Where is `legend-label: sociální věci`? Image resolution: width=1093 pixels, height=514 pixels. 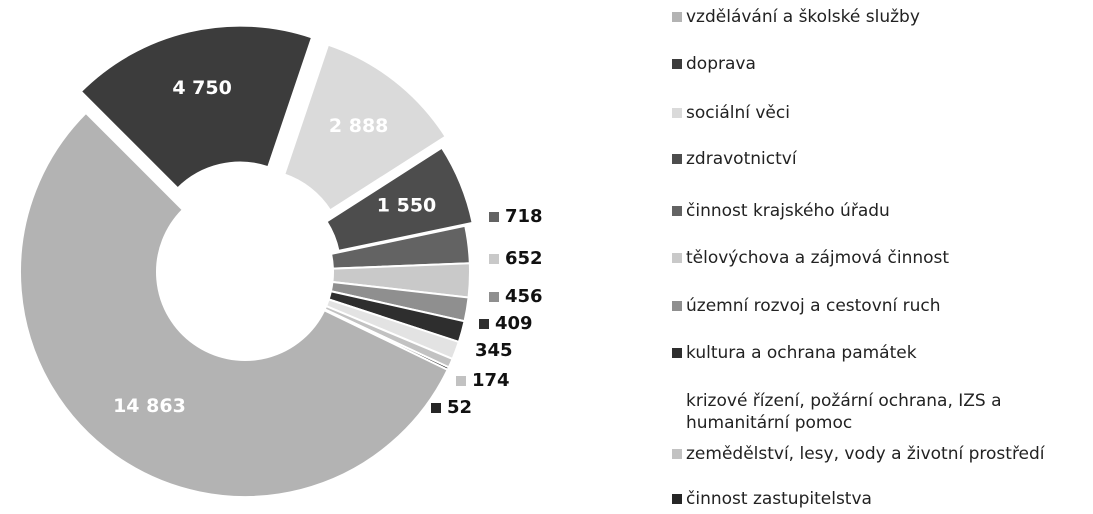
legend-label: sociální věci is located at coordinates (738, 113).